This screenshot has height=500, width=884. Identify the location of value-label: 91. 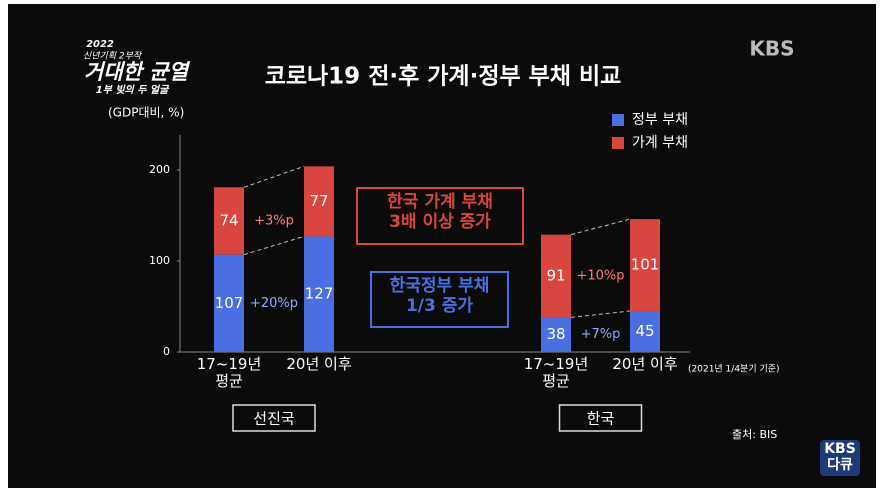
(555, 276).